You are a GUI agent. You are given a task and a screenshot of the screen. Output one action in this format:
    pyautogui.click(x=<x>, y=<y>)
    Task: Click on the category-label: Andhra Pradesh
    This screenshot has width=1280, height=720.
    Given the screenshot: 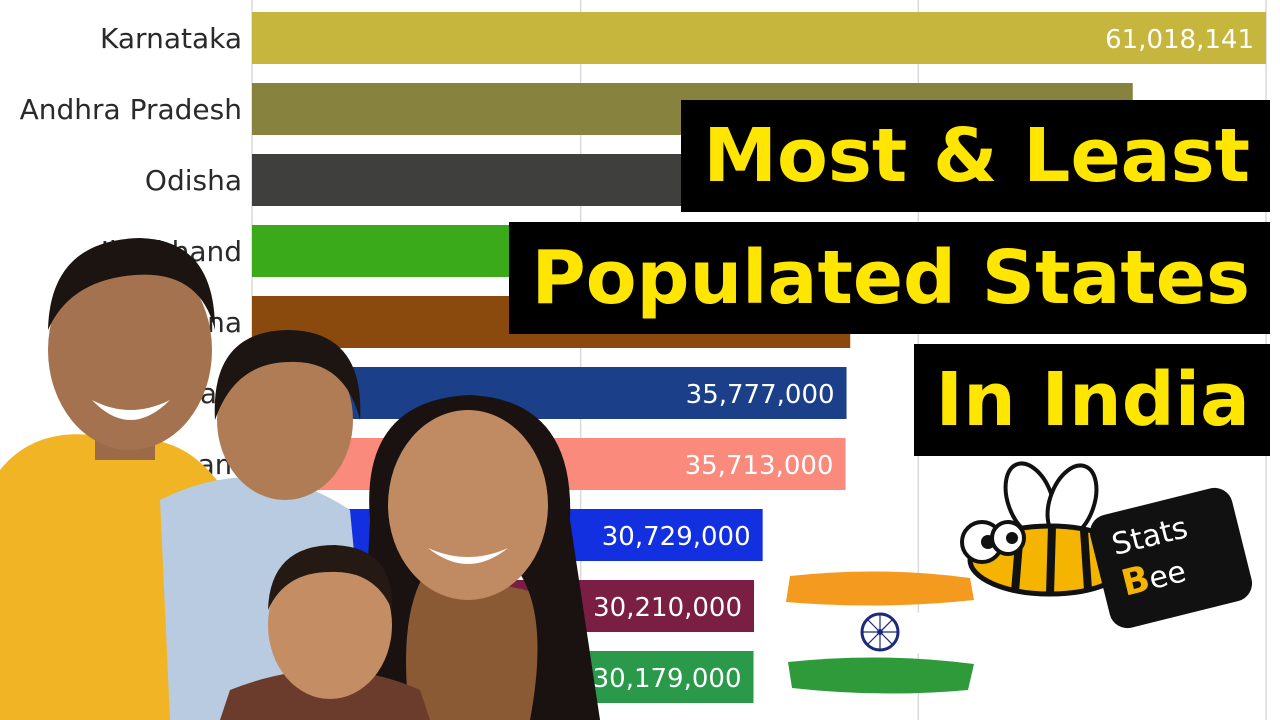 What is the action you would take?
    pyautogui.click(x=131, y=109)
    